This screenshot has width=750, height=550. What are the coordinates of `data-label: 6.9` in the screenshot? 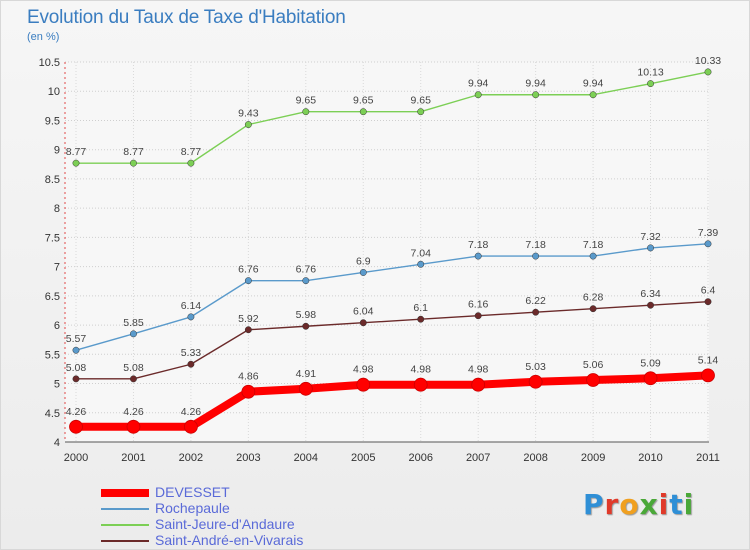 It's located at (363, 261).